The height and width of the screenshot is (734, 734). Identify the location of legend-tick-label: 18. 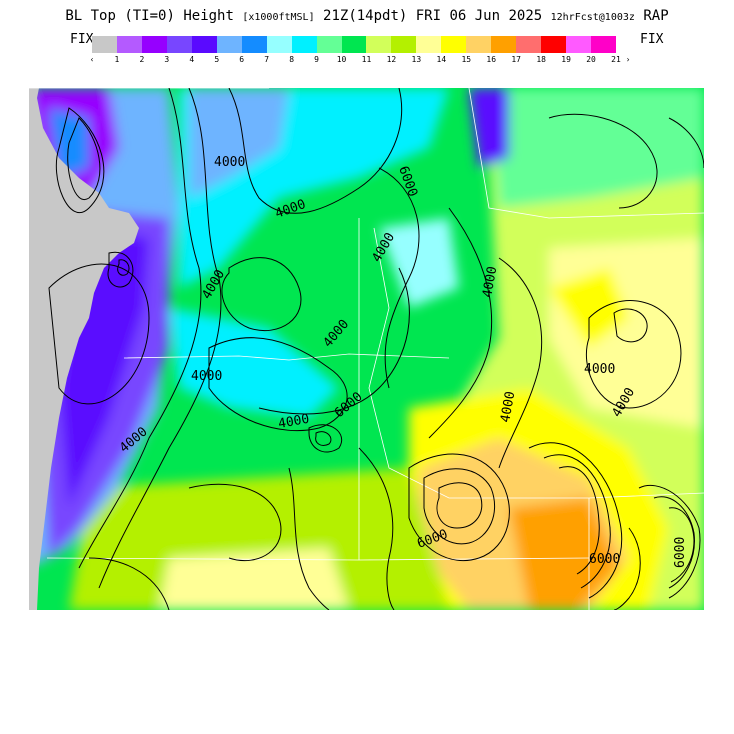
(541, 59).